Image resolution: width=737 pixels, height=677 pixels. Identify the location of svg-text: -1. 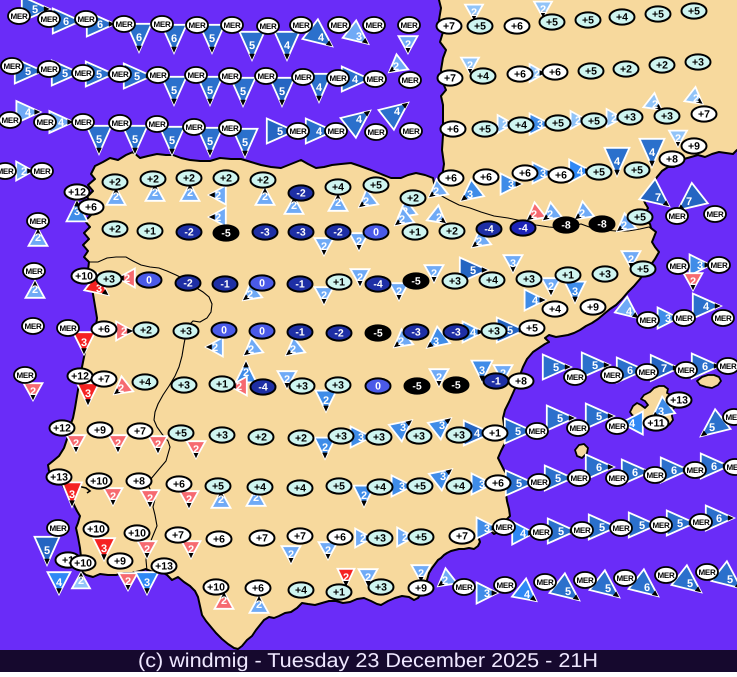
(224, 284).